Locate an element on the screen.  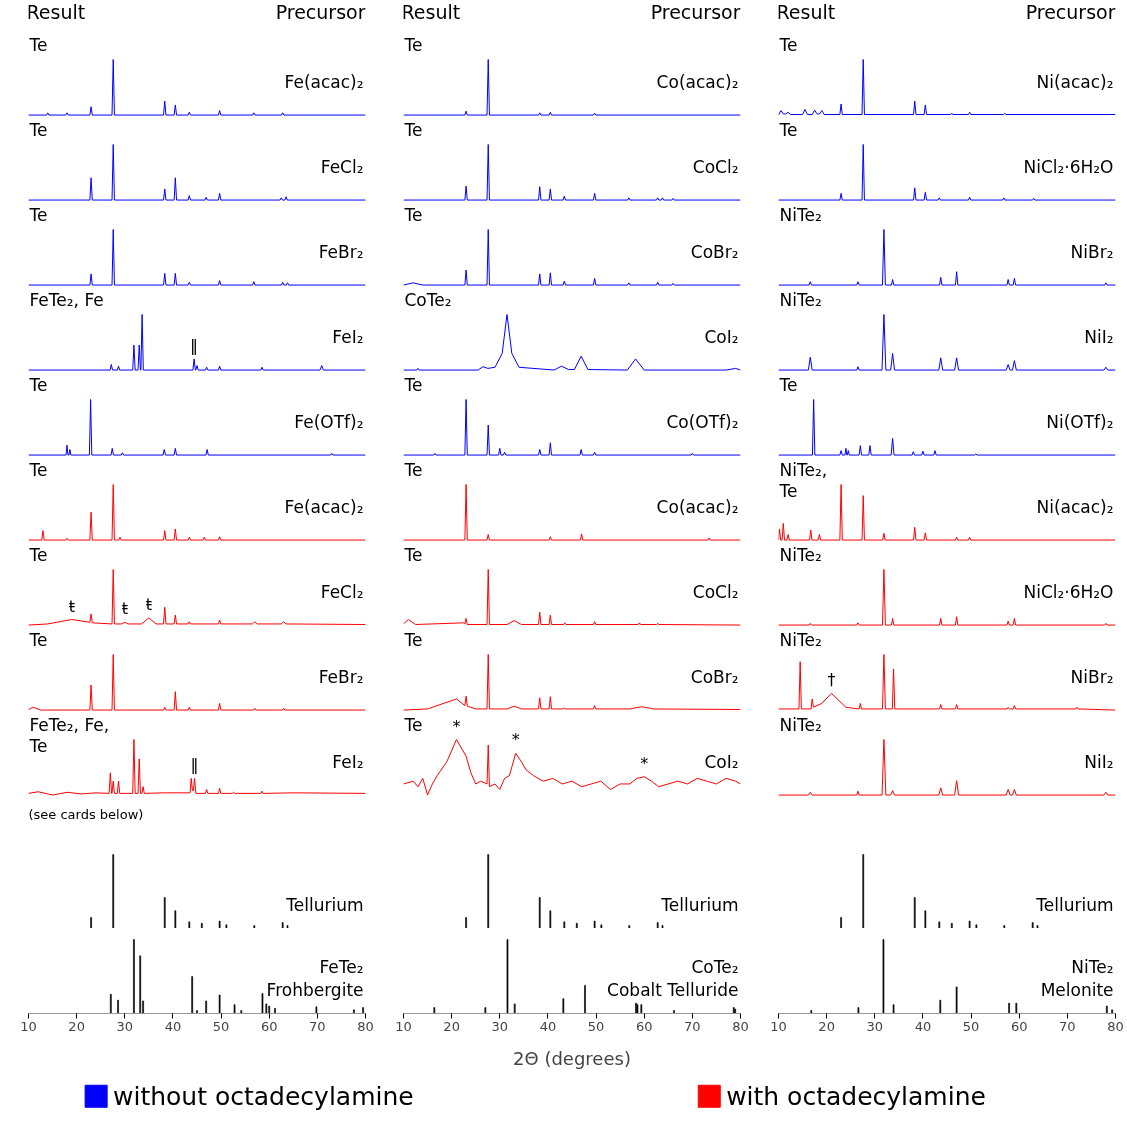
chart-subtitle: CoTe₂ is located at coordinates (428, 299).